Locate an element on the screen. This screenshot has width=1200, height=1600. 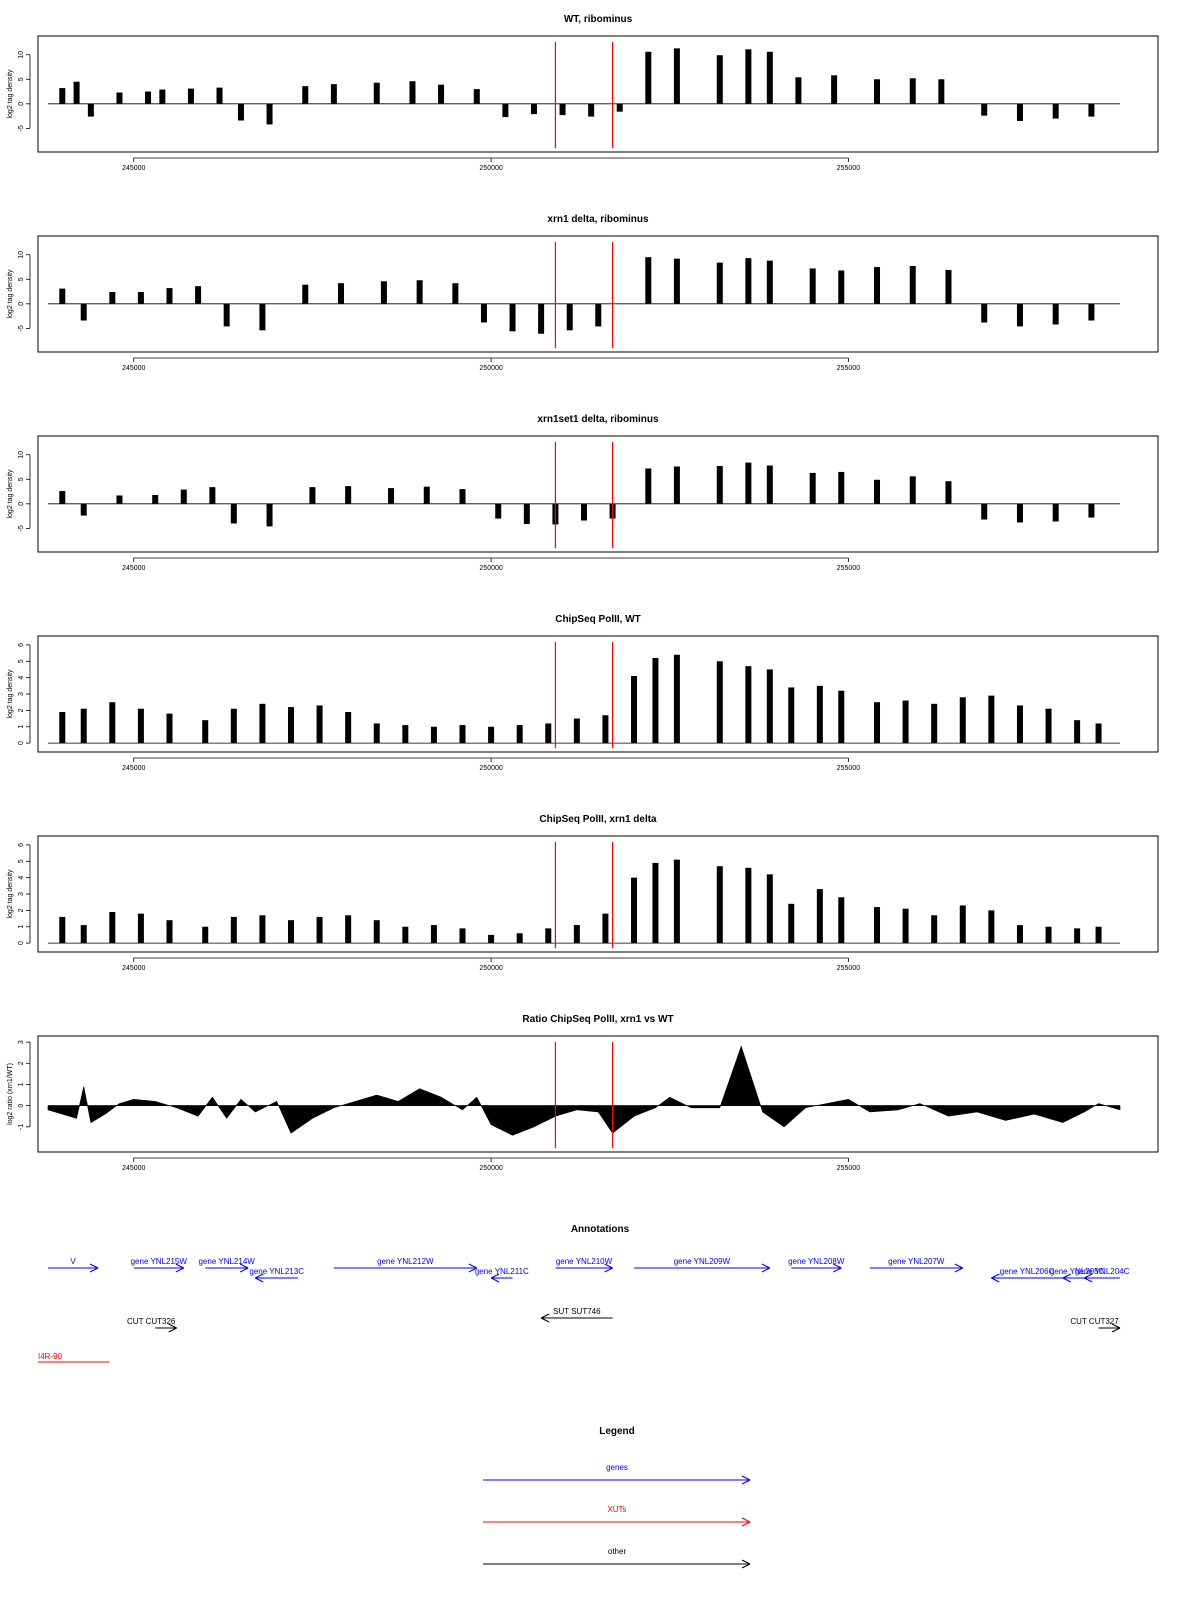
y-tick-label: 1 is located at coordinates (21, 727).